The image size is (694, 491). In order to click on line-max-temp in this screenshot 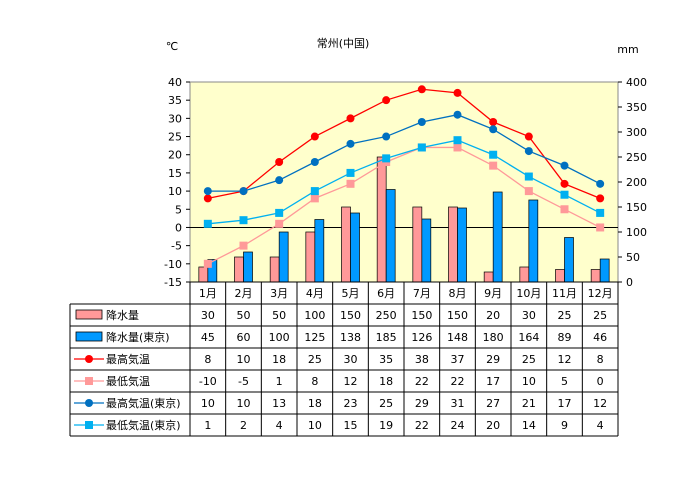, I will do `click(404, 144)`.